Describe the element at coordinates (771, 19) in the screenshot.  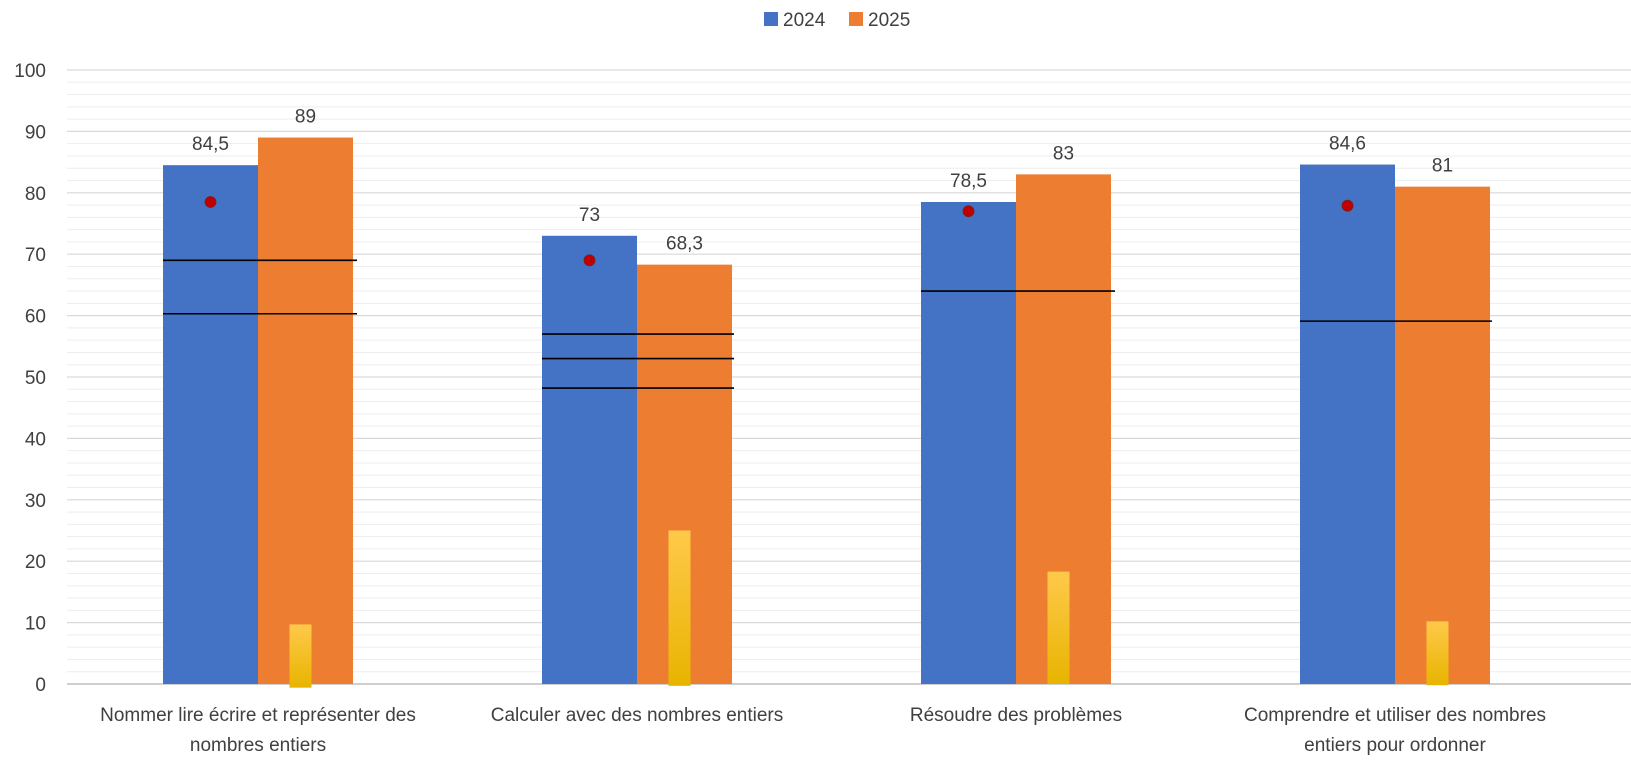
I see `legend-swatch-2024` at that location.